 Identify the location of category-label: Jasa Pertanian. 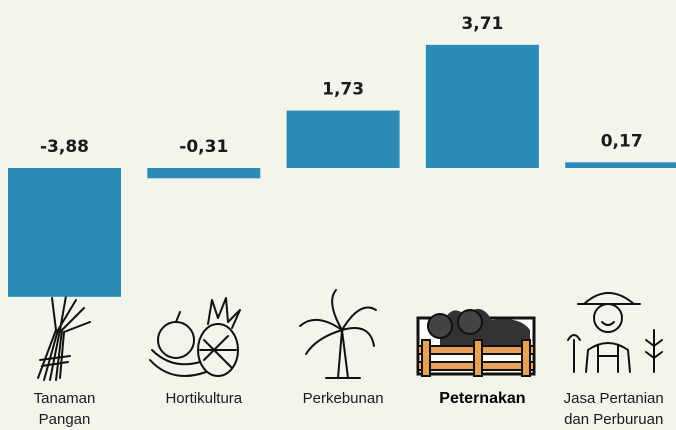
(614, 398).